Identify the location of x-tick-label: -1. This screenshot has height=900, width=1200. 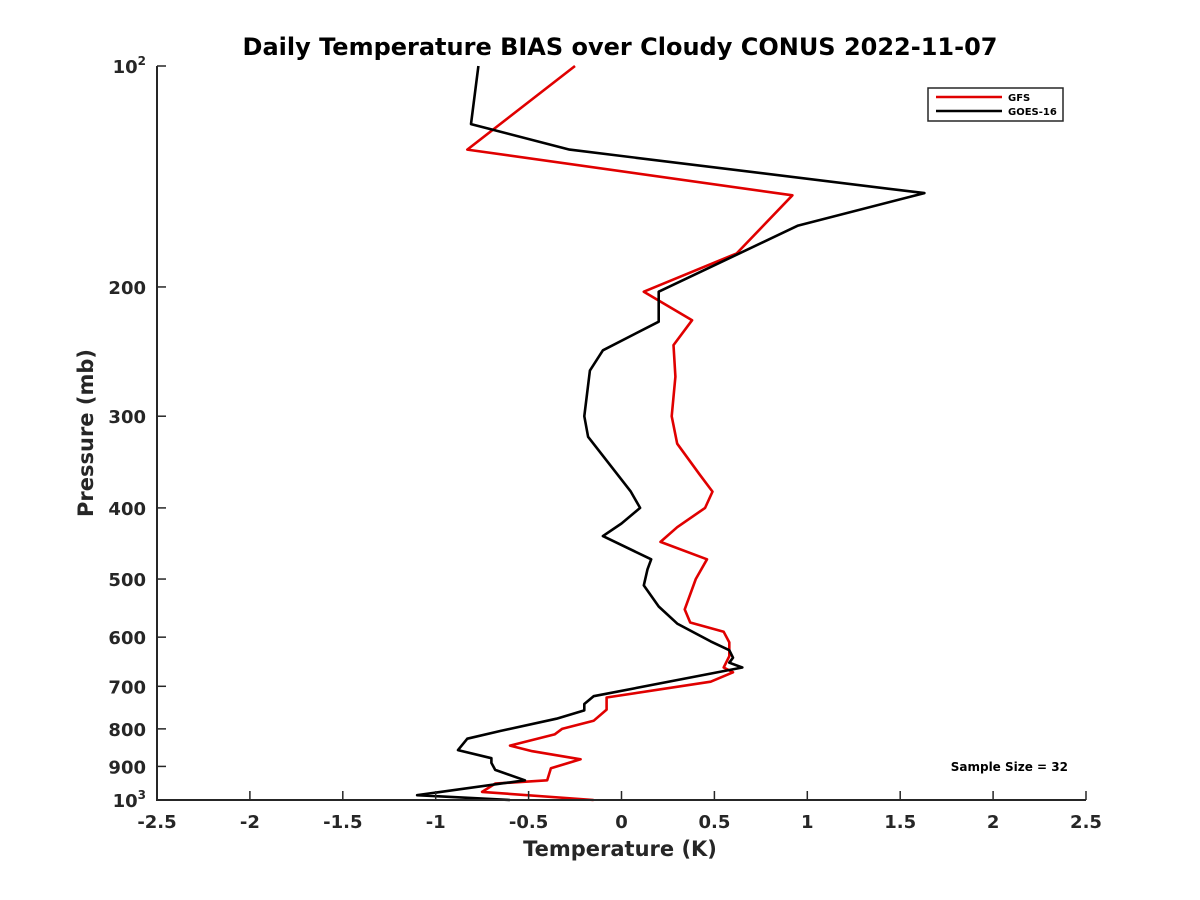
(436, 822).